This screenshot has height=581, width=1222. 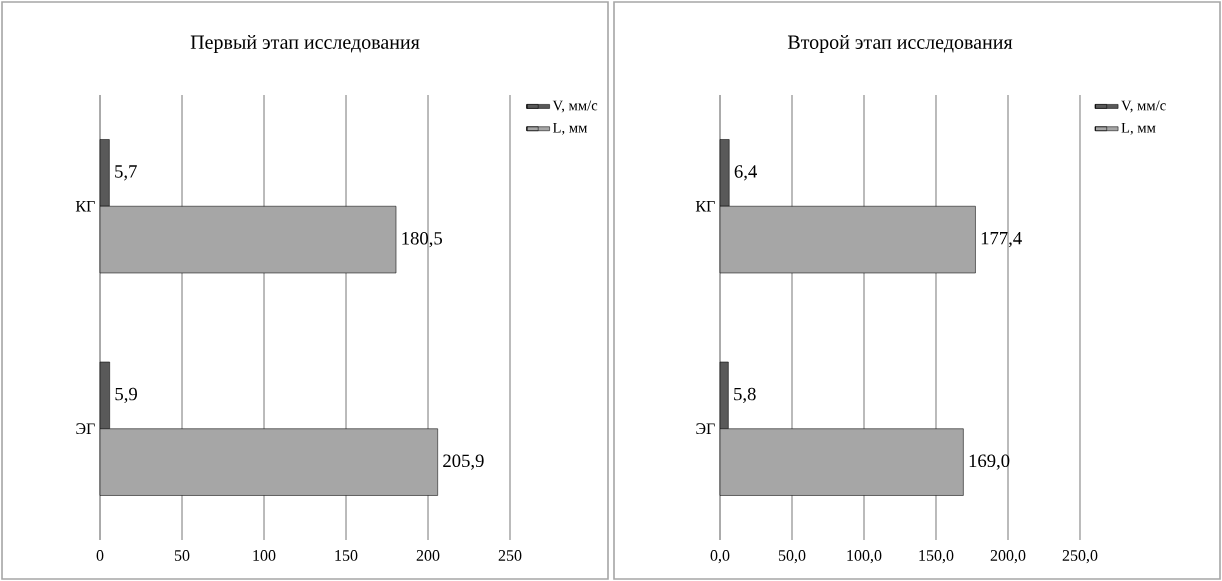 I want to click on data-label: 177,4, so click(x=1001, y=240).